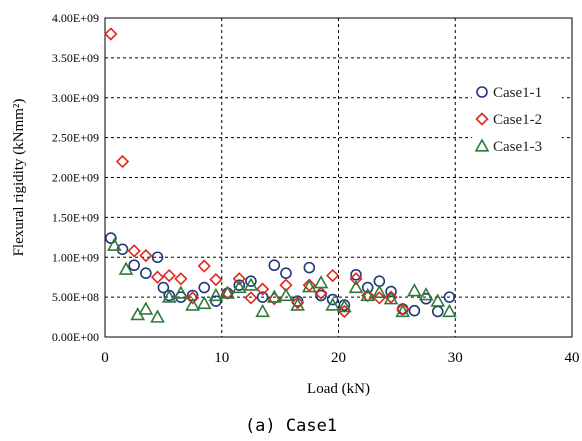  I want to click on x-tick-label: 0, so click(105, 358).